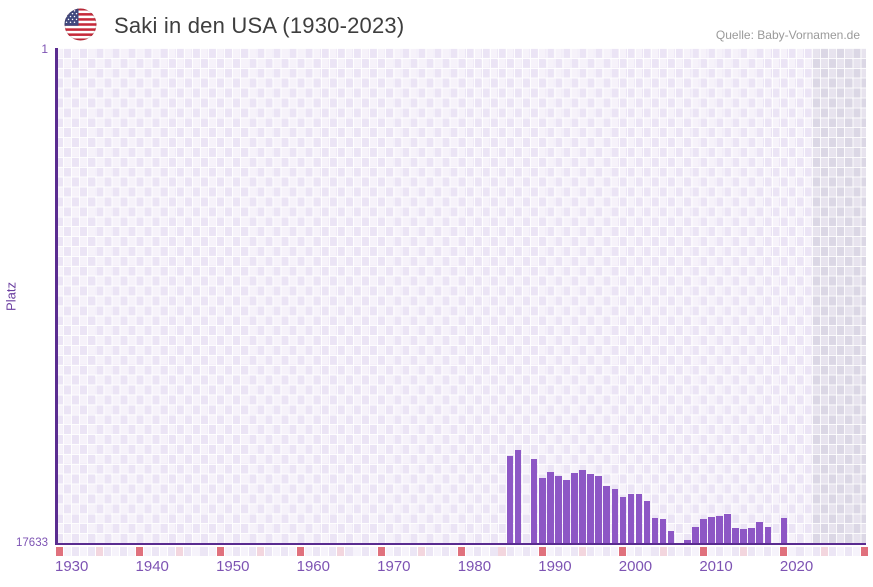 The height and width of the screenshot is (587, 873). What do you see at coordinates (671, 537) in the screenshot?
I see `rank-bar-2006` at bounding box center [671, 537].